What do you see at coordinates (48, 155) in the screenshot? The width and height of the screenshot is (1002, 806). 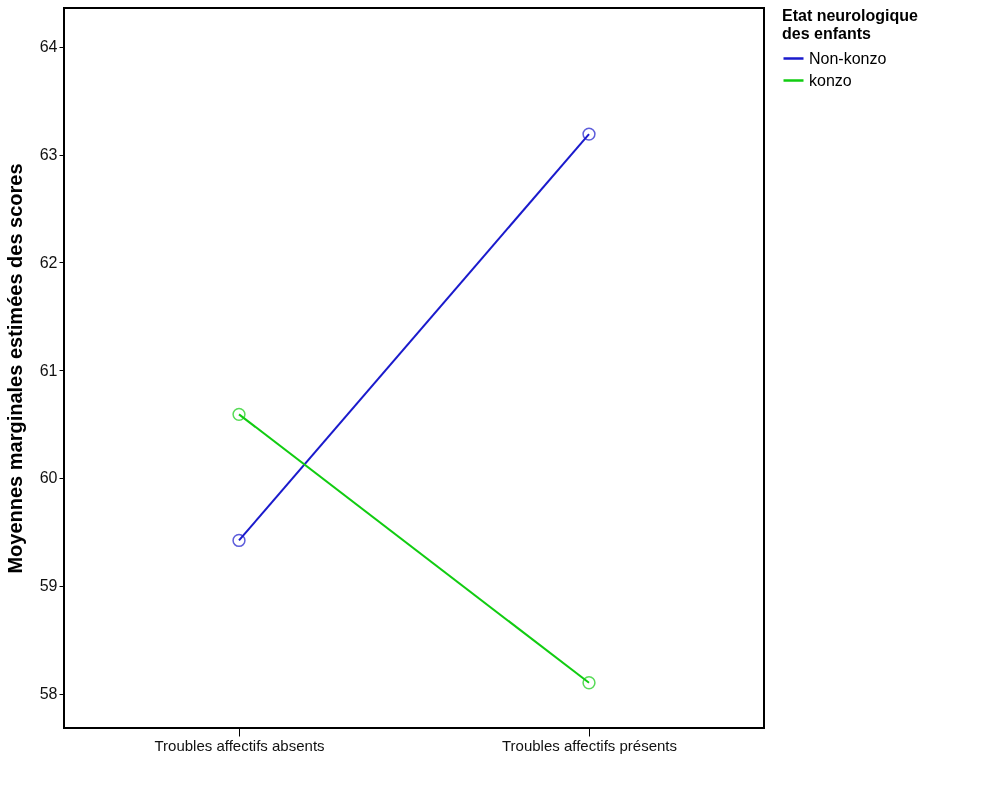 I see `y-tick-label: 63` at bounding box center [48, 155].